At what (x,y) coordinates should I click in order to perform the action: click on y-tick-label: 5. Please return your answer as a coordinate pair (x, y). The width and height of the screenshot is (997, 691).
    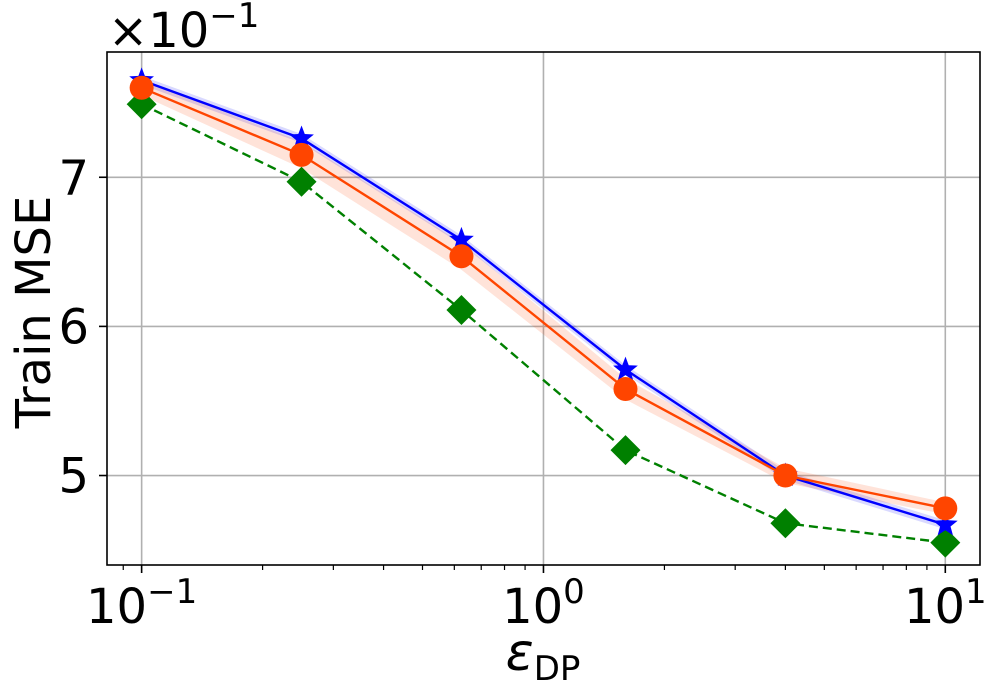
    Looking at the image, I should click on (73, 477).